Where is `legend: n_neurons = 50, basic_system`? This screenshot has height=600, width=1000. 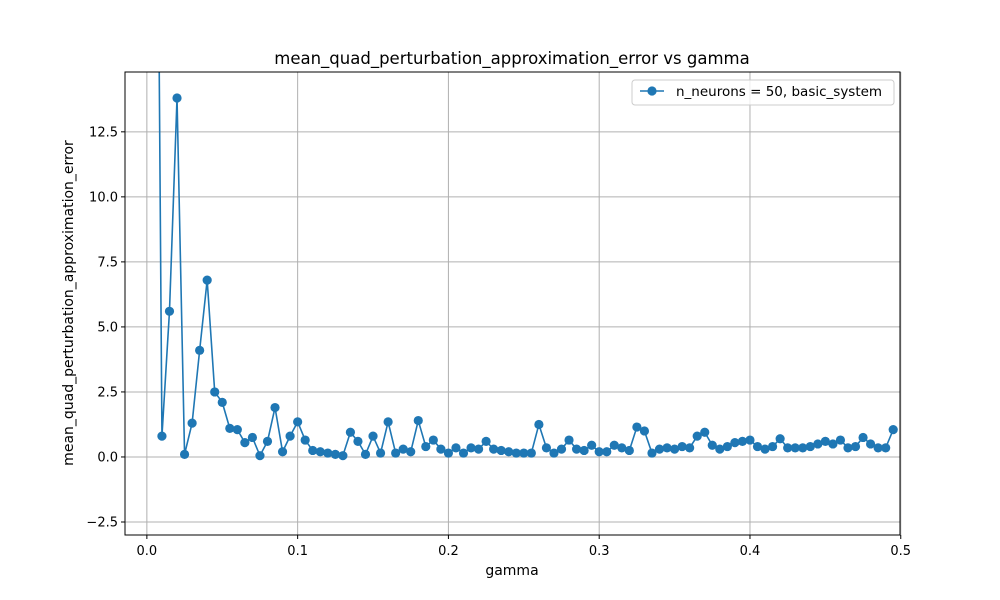 legend: n_neurons = 50, basic_system is located at coordinates (763, 92).